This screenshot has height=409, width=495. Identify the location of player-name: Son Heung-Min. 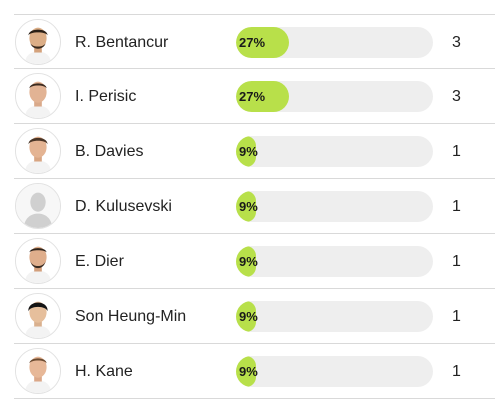
(131, 316).